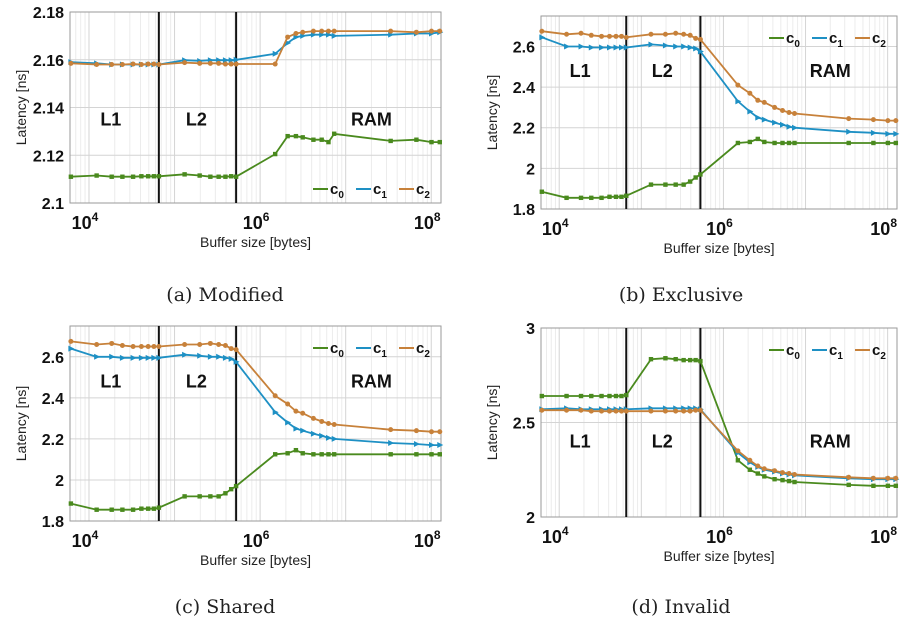  I want to click on caption-modified: (a) Modified, so click(225, 295).